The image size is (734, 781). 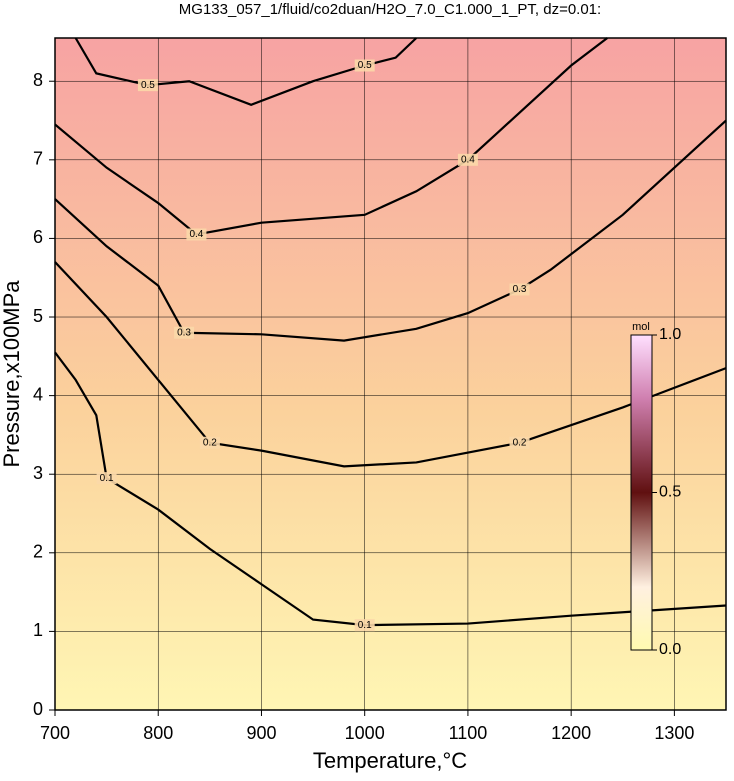 I want to click on y-tick-label: 4, so click(x=38, y=394).